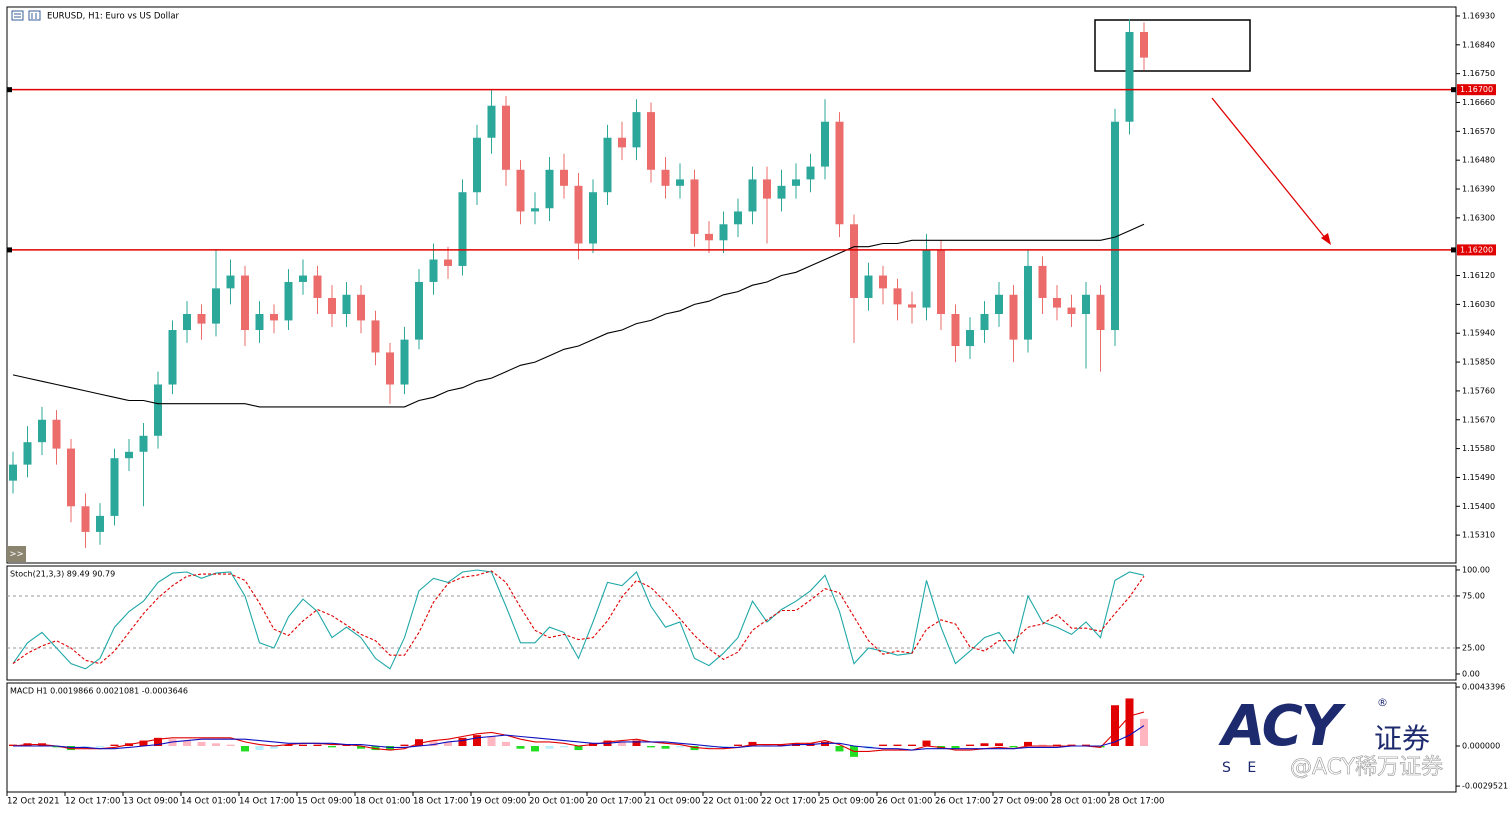 This screenshot has height=814, width=1509. Describe the element at coordinates (1478, 102) in the screenshot. I see `y-tick-label: 1.16660` at that location.